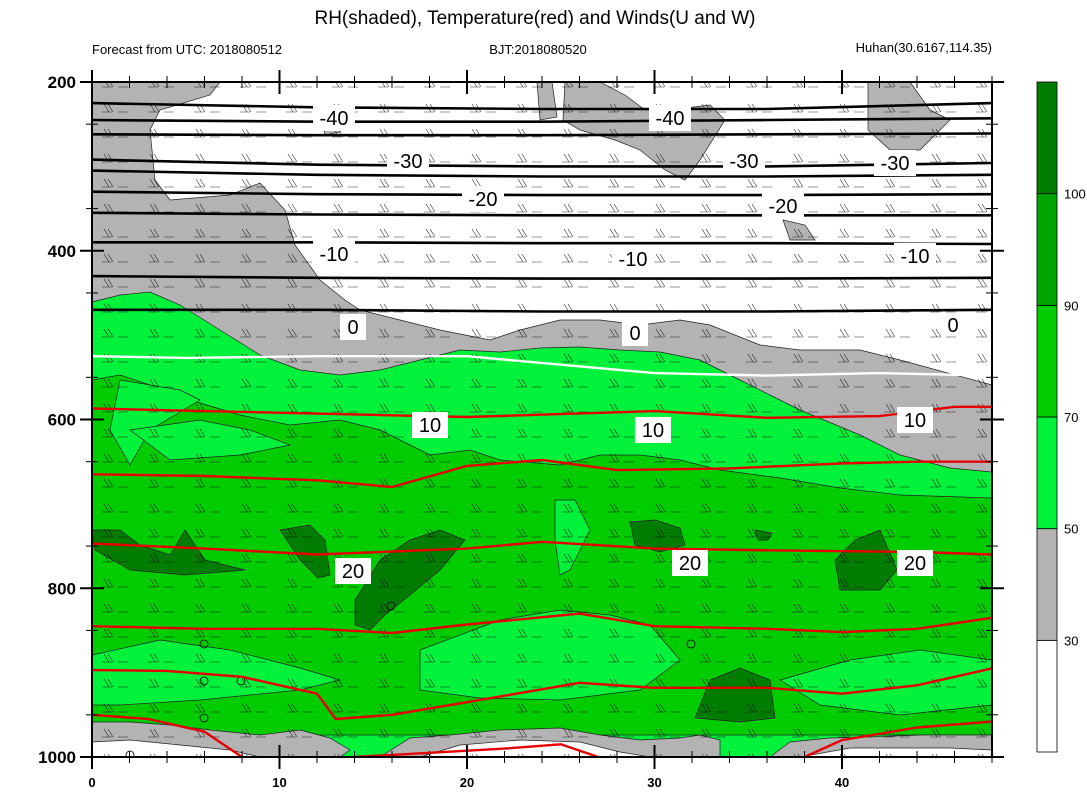 The width and height of the screenshot is (1087, 811). What do you see at coordinates (654, 782) in the screenshot?
I see `x-tick-label: 30` at bounding box center [654, 782].